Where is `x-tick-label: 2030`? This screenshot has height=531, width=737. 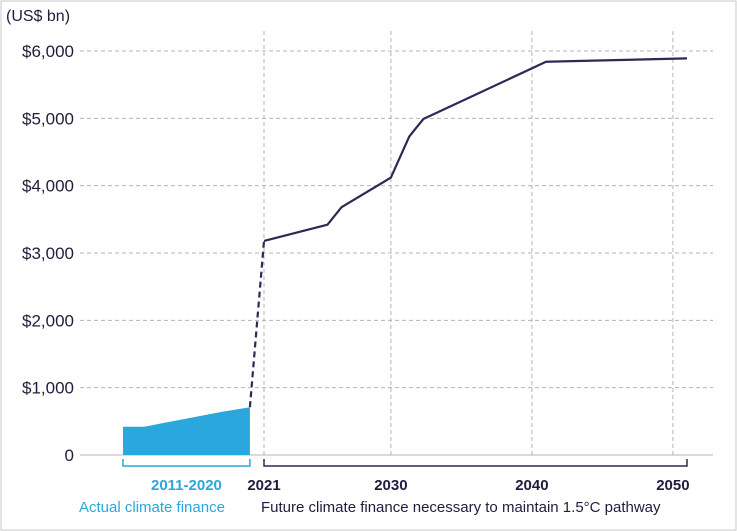
x-tick-label: 2030 is located at coordinates (390, 485).